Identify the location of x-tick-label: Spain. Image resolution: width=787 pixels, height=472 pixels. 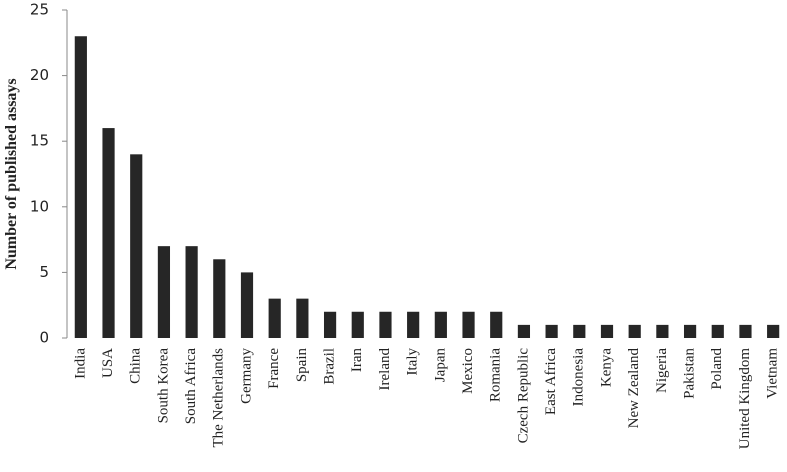
(302, 365).